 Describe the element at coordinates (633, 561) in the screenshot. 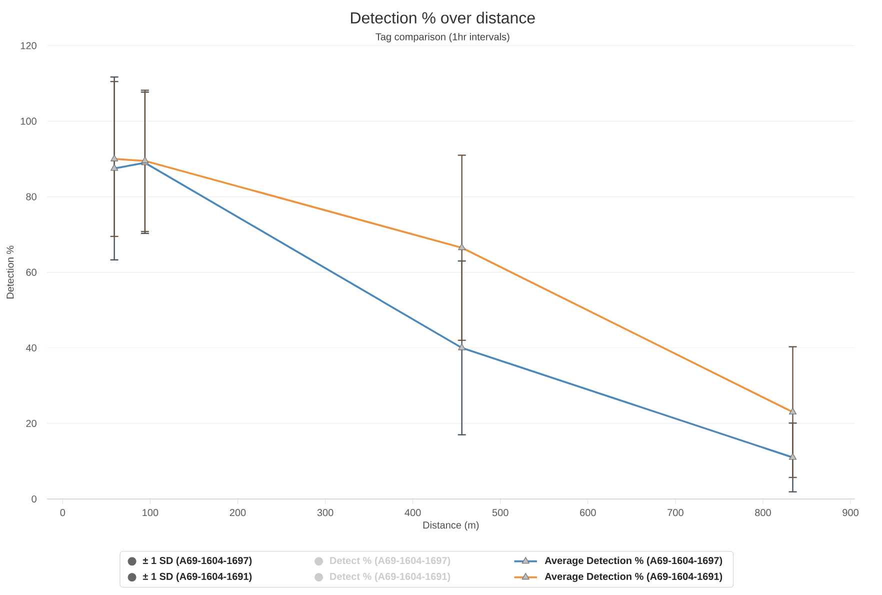

I see `legend-label: Average Detection % (A69-1604-1697)` at that location.